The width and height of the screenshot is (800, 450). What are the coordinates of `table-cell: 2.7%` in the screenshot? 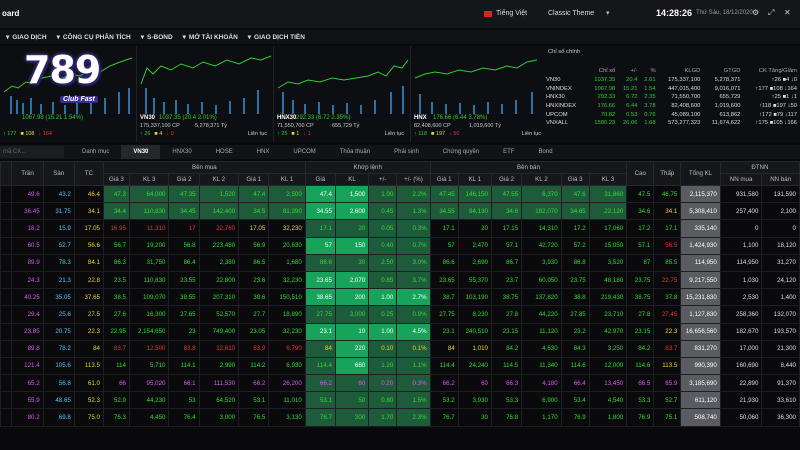 It's located at (413, 297).